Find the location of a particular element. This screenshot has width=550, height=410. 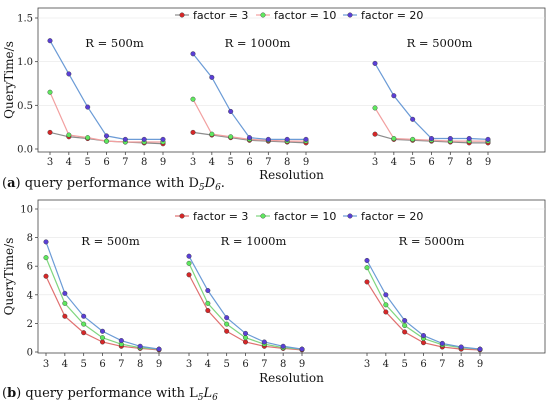

y-tick-label: 0 is located at coordinates (30, 353).